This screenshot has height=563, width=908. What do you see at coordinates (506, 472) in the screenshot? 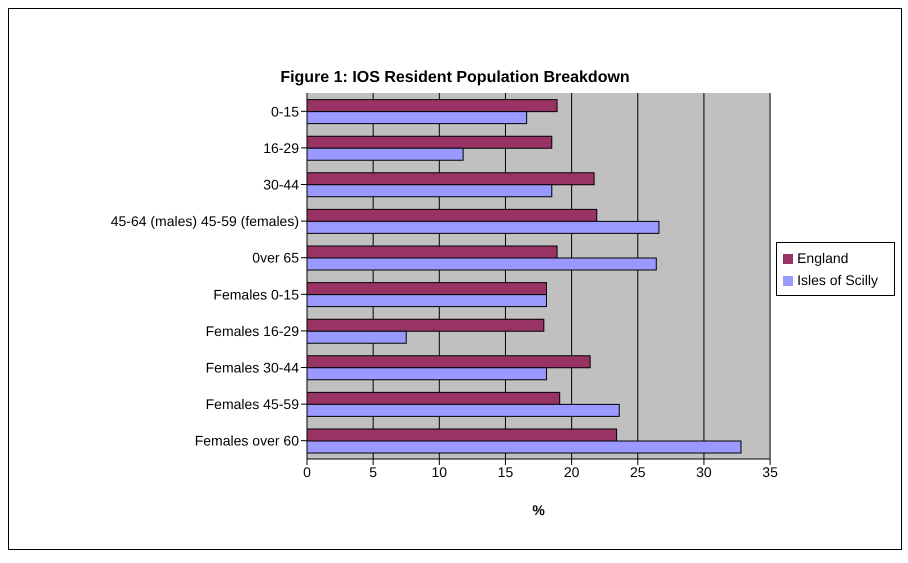
I see `x-tick-label: 15` at bounding box center [506, 472].